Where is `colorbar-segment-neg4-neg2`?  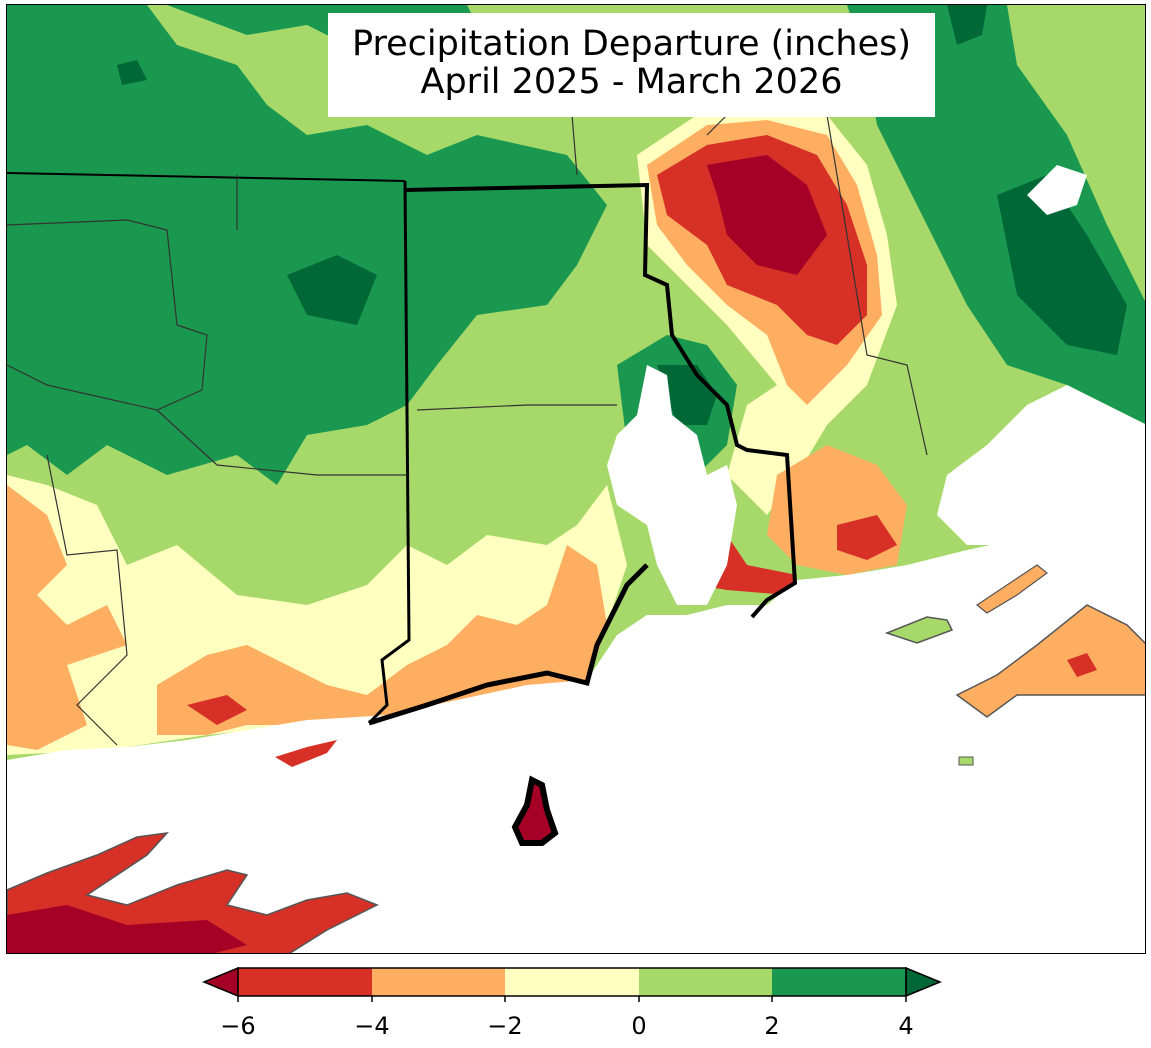
colorbar-segment-neg4-neg2 is located at coordinates (438, 982).